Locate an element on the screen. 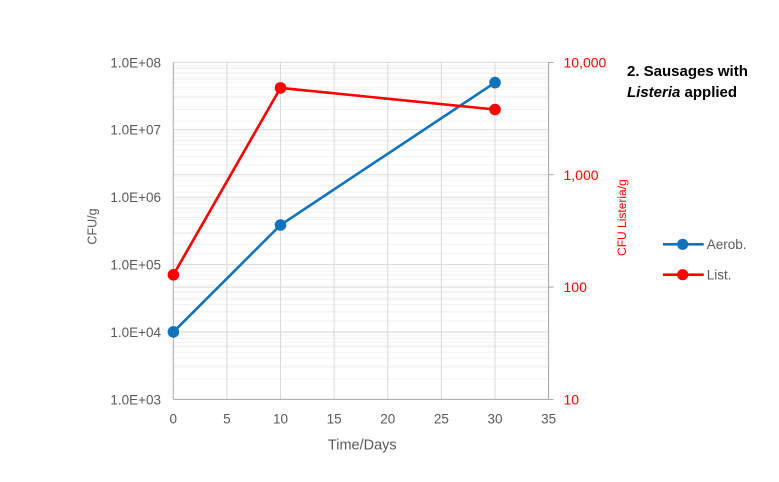 This screenshot has height=482, width=779. svg-text: 1.0E+04 is located at coordinates (135, 332).